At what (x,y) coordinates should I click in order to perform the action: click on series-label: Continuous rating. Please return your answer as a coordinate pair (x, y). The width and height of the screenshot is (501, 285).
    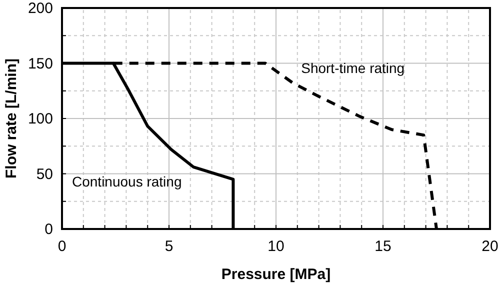
    Looking at the image, I should click on (127, 181).